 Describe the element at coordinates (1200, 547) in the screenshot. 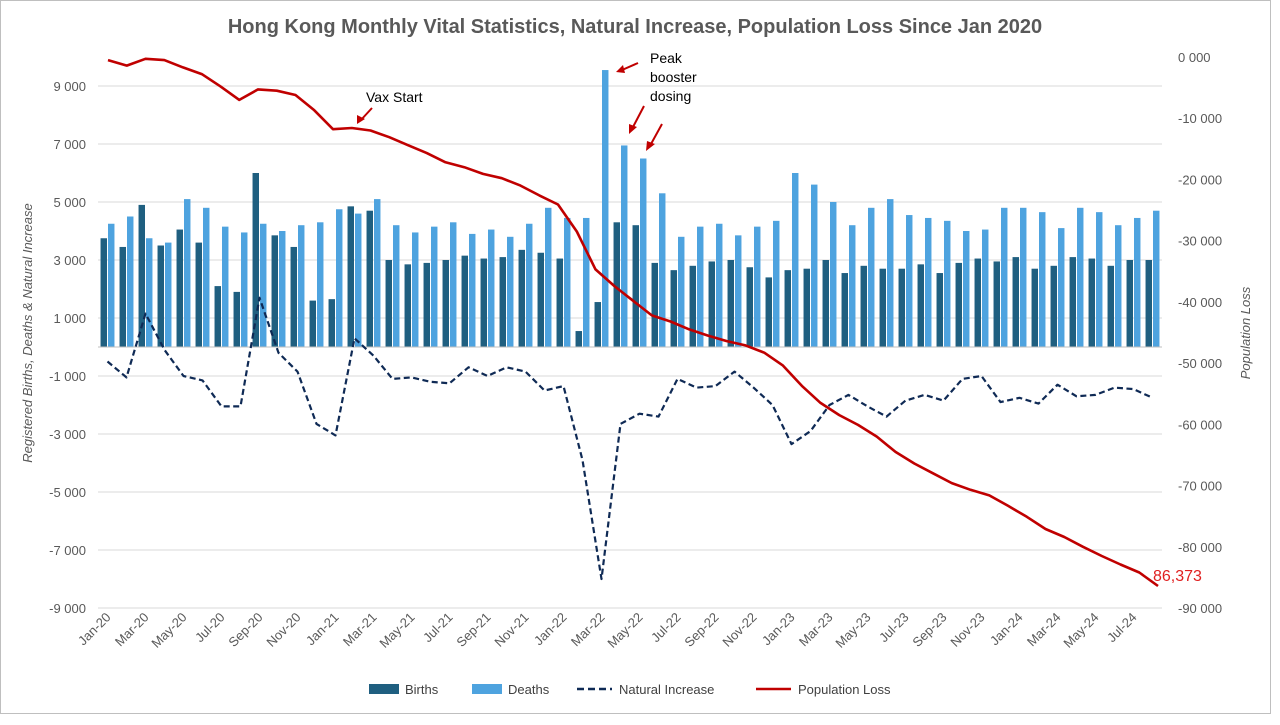

I see `y-tick-label-right: -80 000` at that location.